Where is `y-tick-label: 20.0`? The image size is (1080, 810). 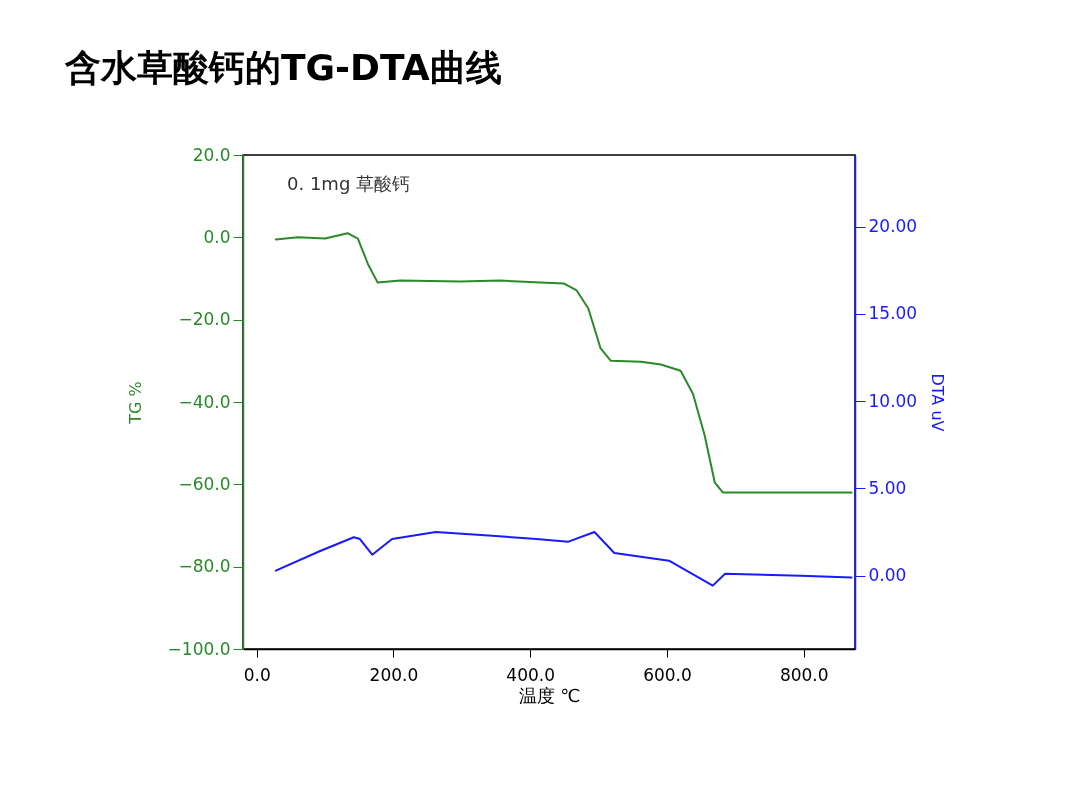 y-tick-label: 20.0 is located at coordinates (211, 154).